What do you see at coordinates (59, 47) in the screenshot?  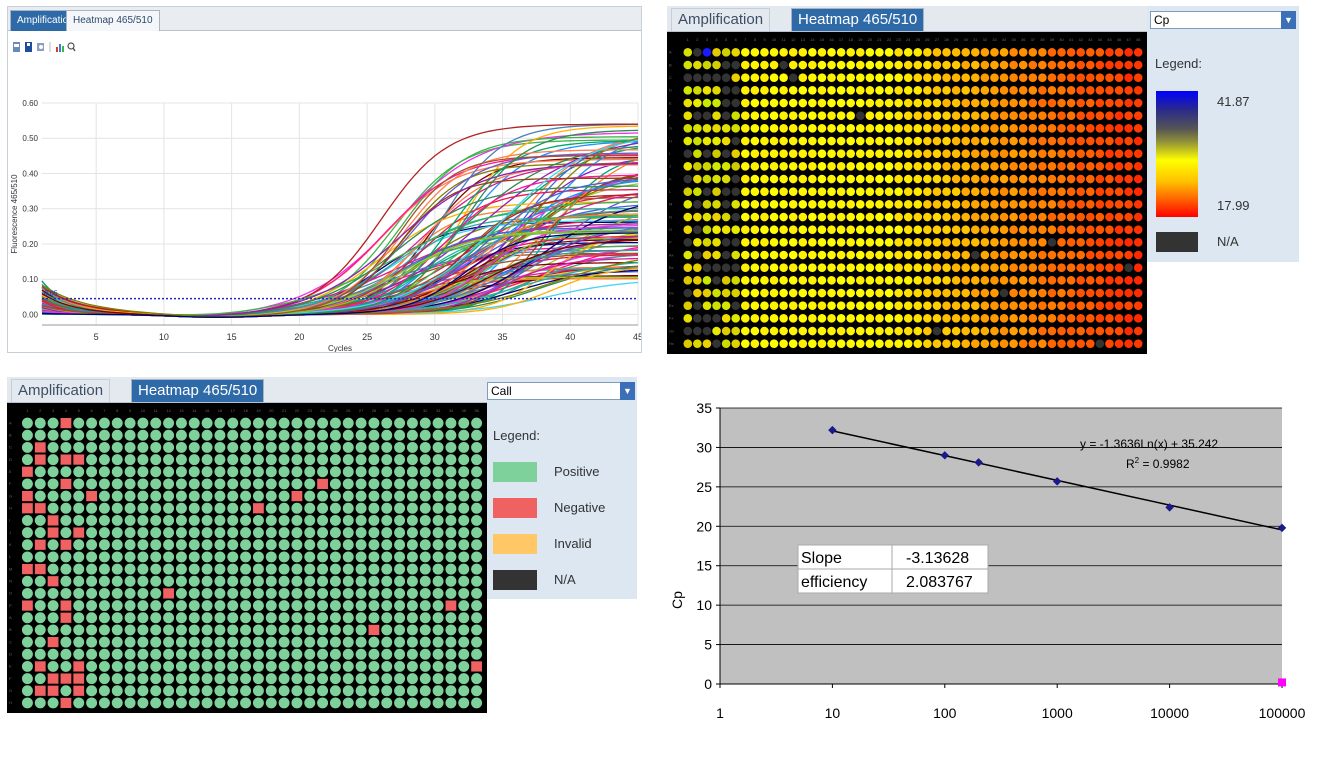 I see `chart-icon` at bounding box center [59, 47].